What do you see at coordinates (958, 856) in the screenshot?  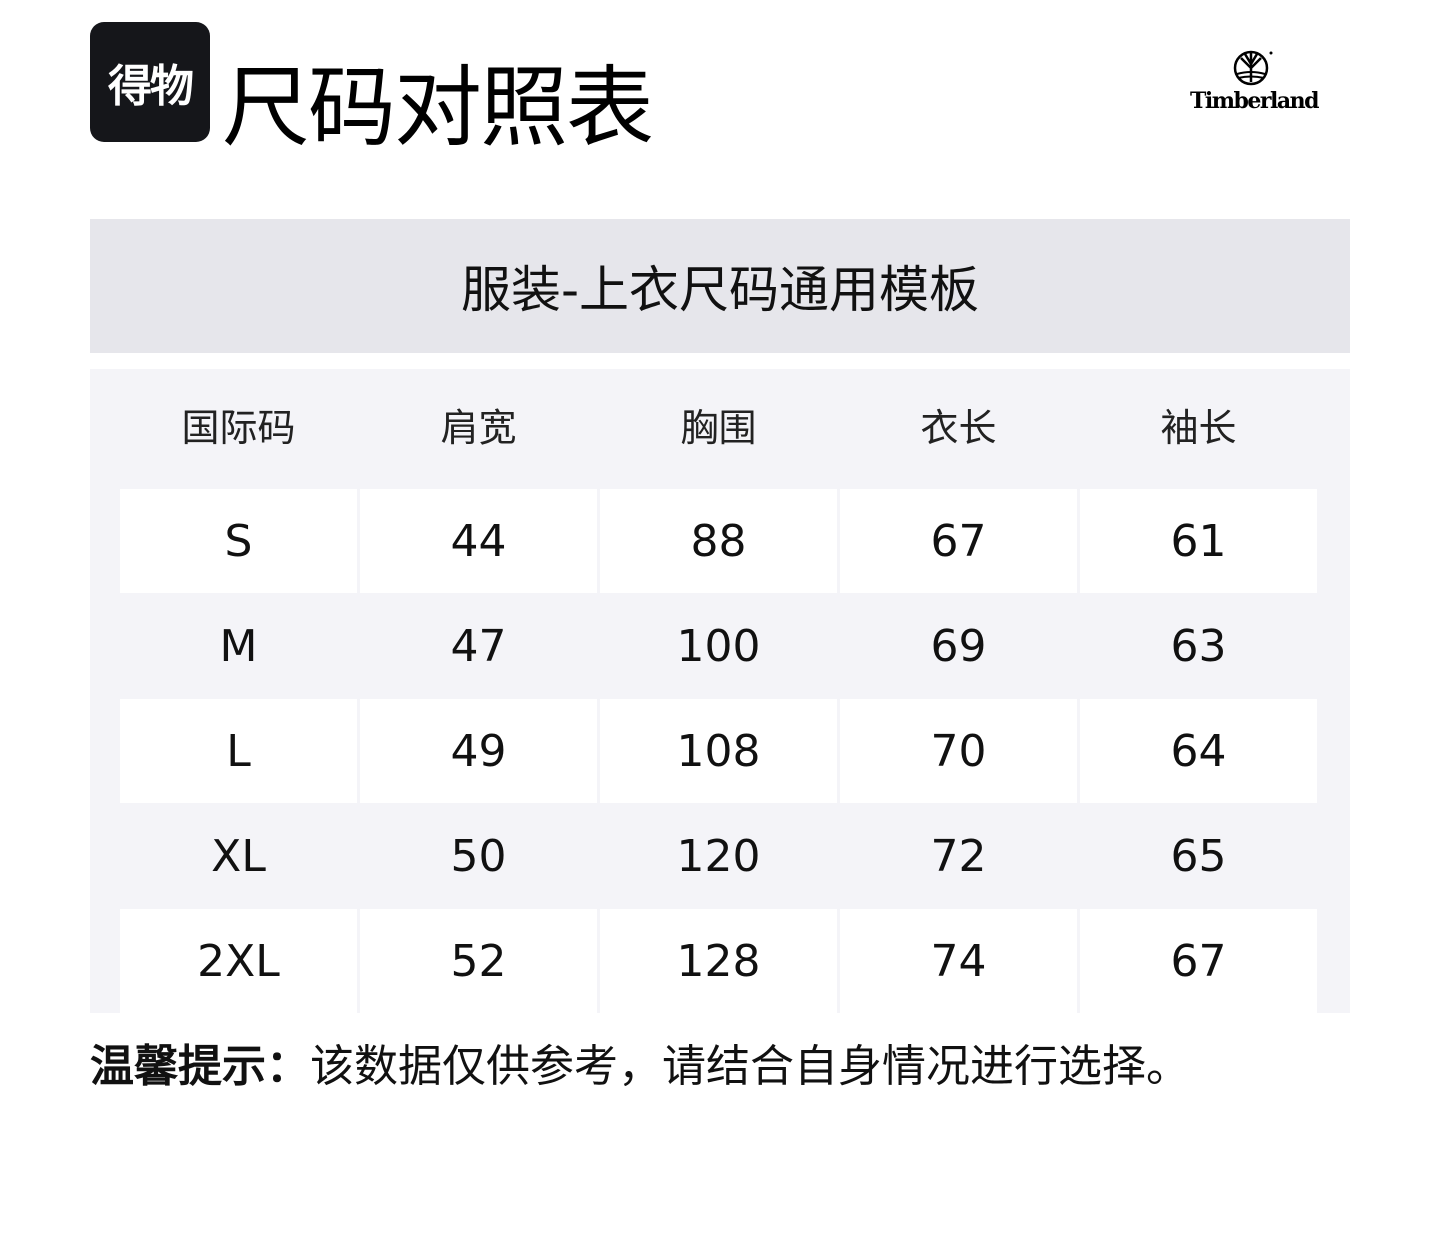 I see `table-cell: 72` at bounding box center [958, 856].